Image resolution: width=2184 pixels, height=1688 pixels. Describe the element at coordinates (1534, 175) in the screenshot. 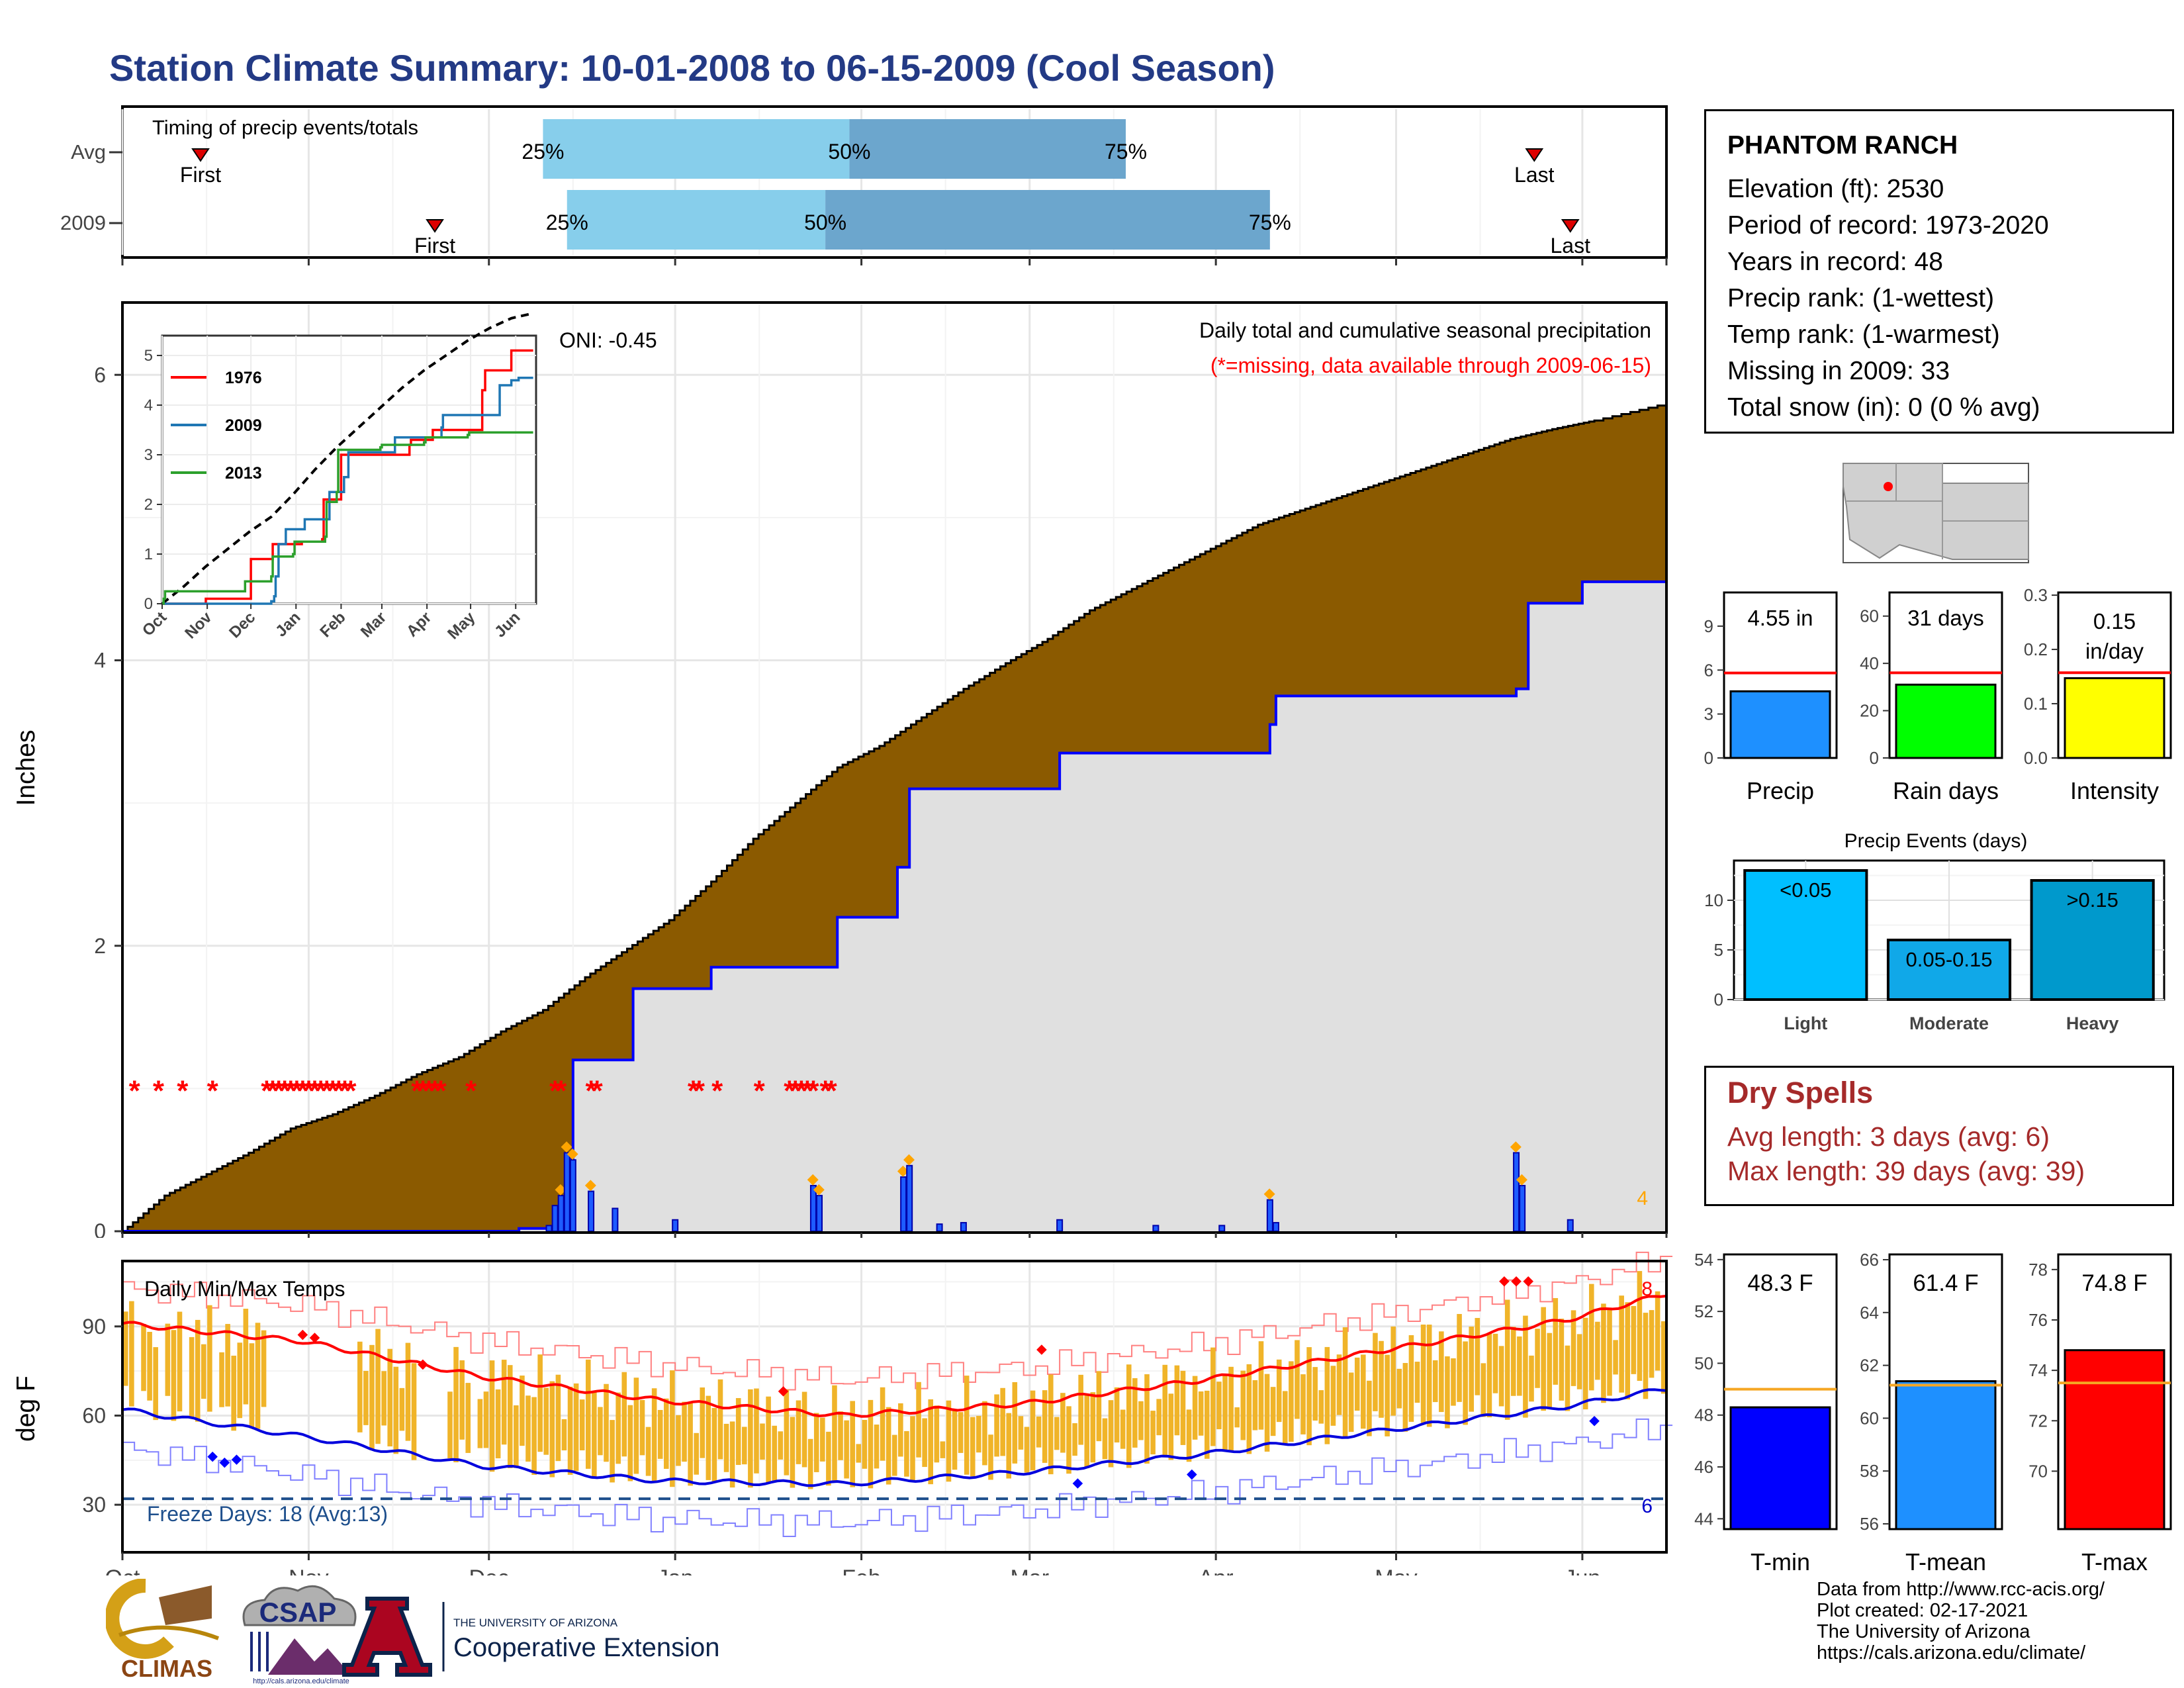

I see `last-label: Last` at that location.